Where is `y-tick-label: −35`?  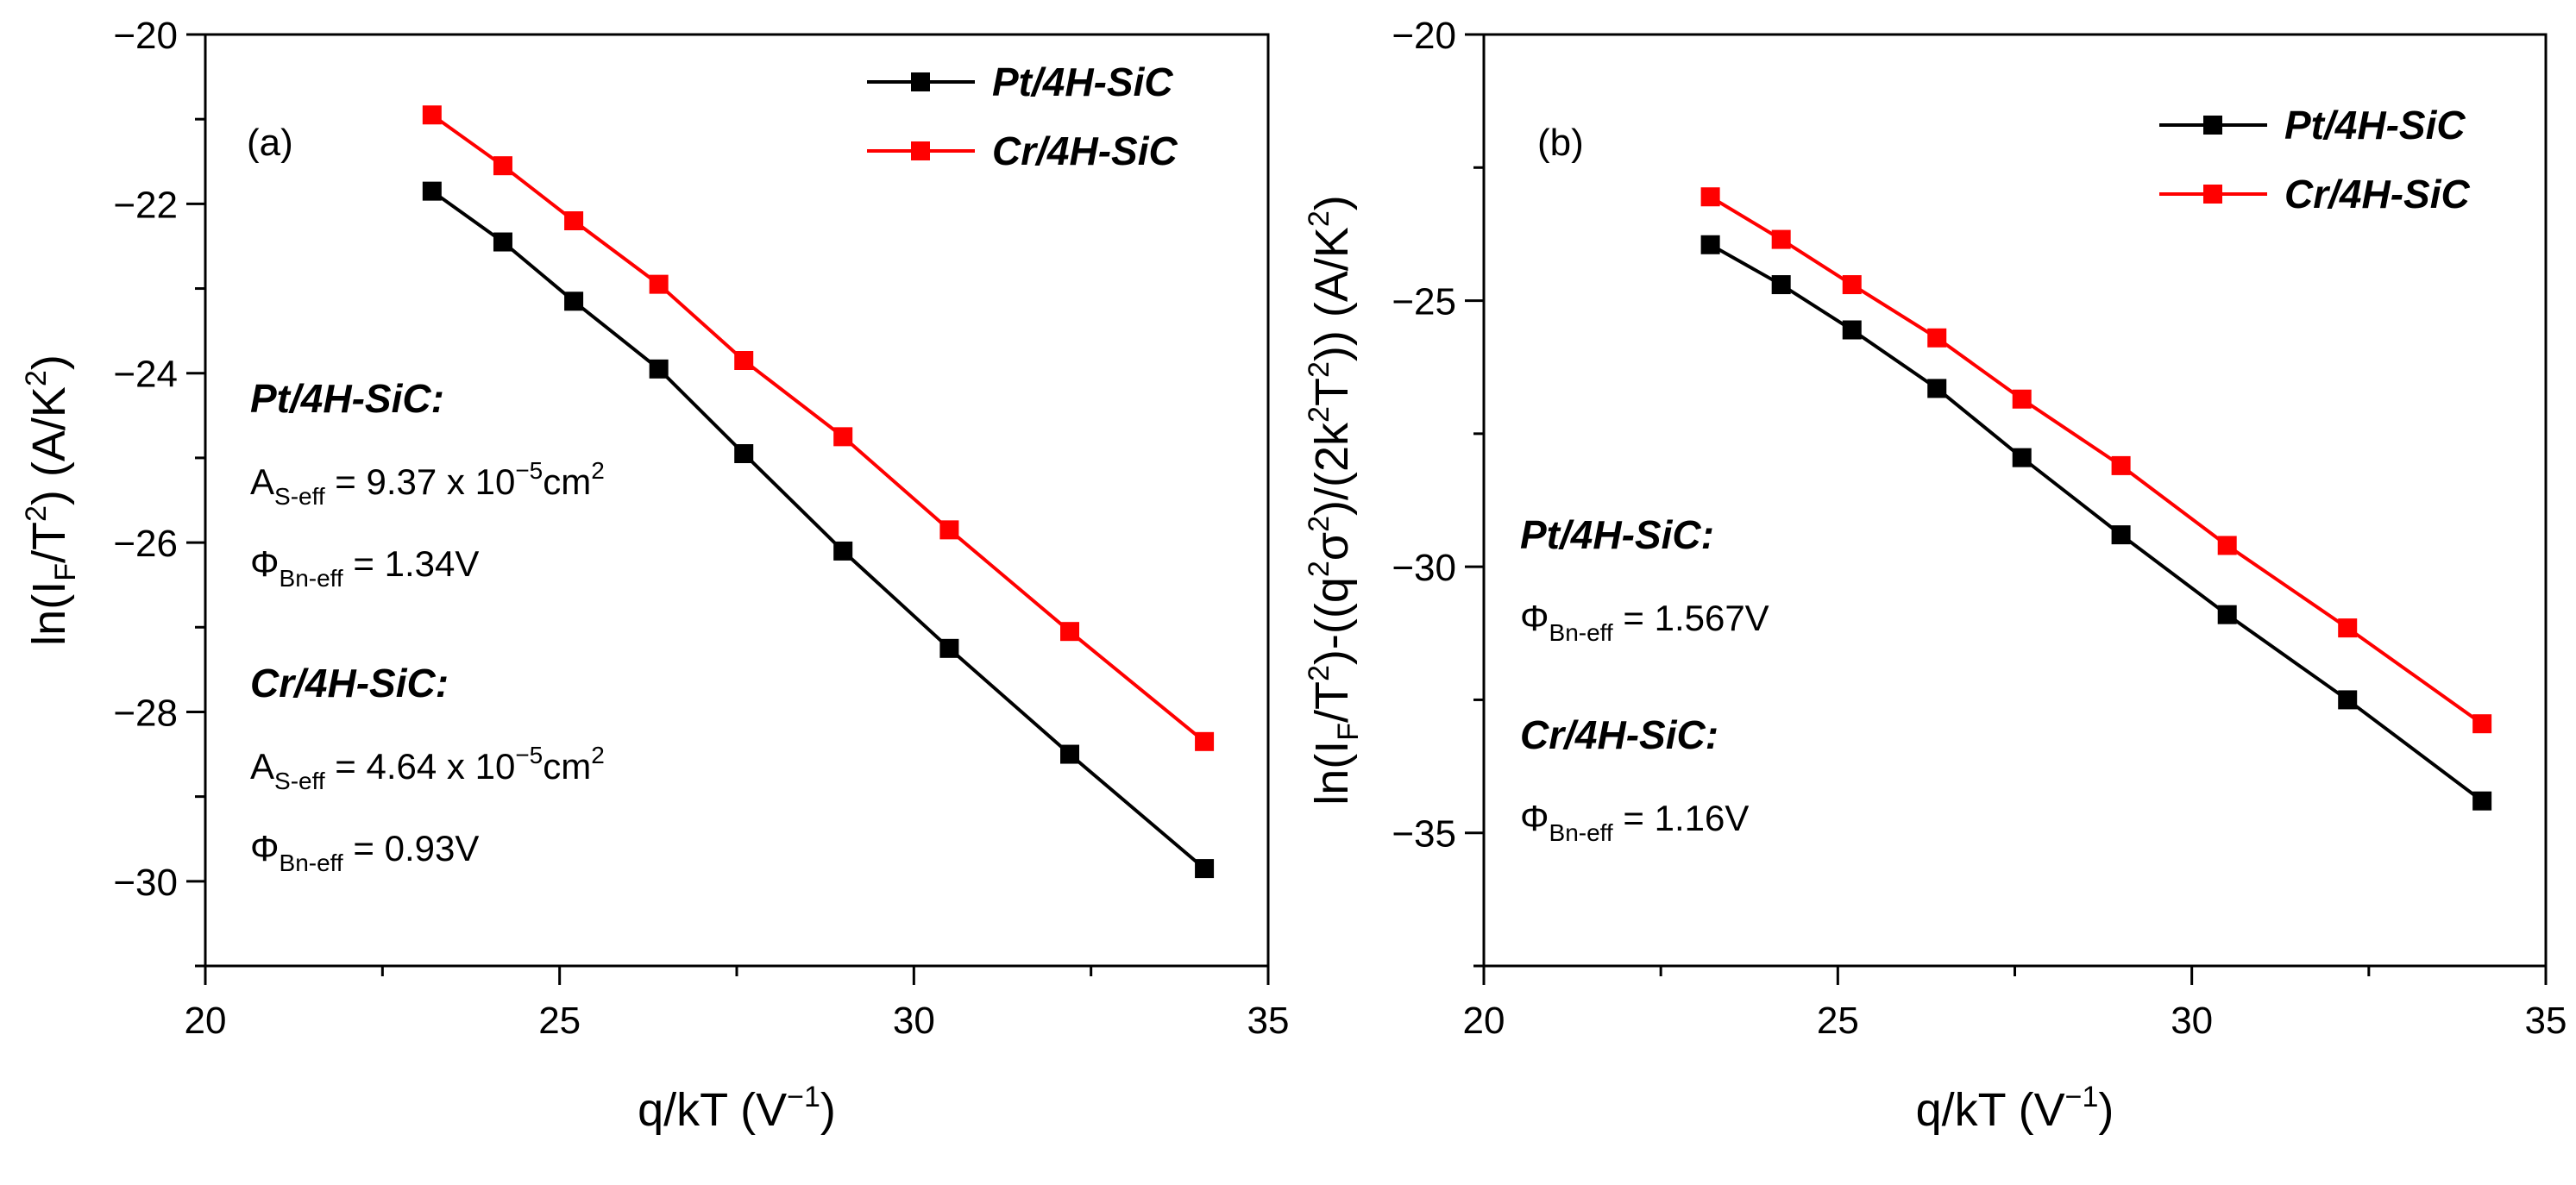 y-tick-label: −35 is located at coordinates (1424, 834).